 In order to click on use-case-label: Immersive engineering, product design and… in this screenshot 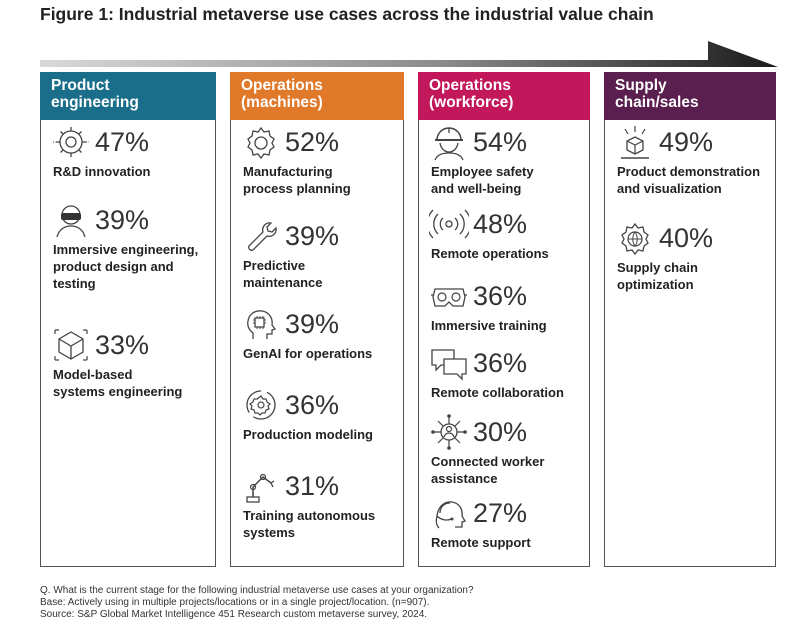, I will do `click(131, 266)`.